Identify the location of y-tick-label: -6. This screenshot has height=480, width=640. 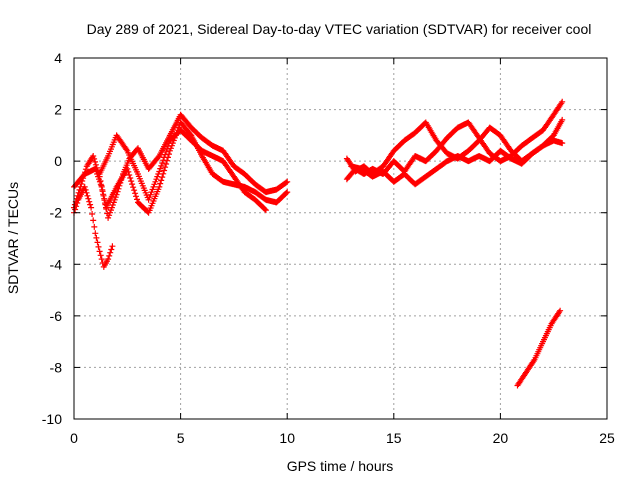
(56, 316).